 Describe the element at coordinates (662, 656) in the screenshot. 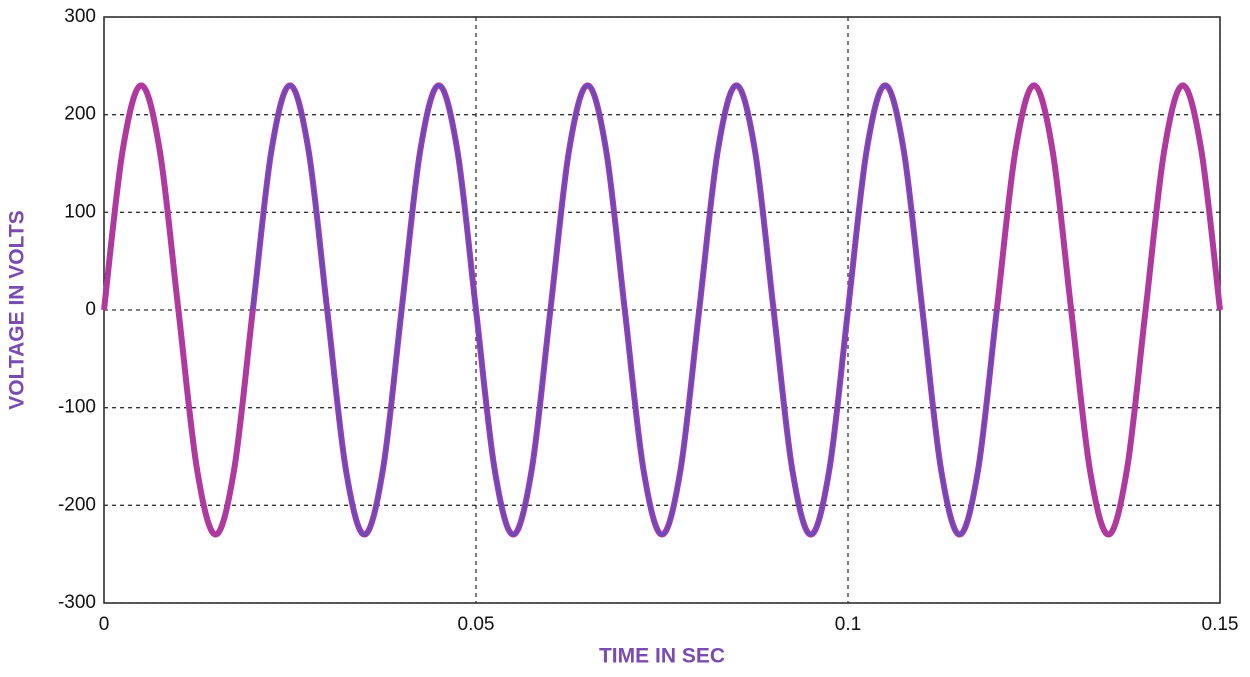

I see `x-axis-label: TIME IN SEC` at that location.